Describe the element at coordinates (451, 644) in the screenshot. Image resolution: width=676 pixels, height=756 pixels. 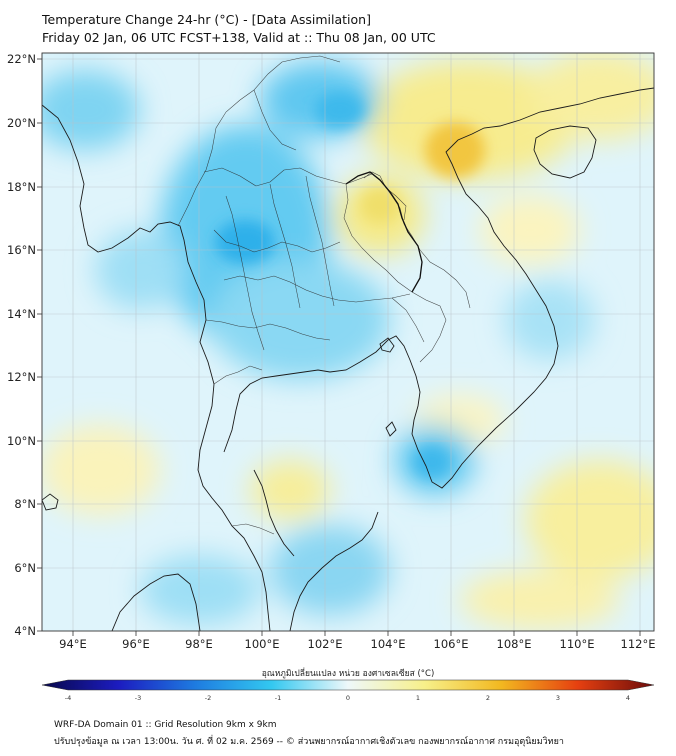
I see `x-tick-label: 106°E` at that location.